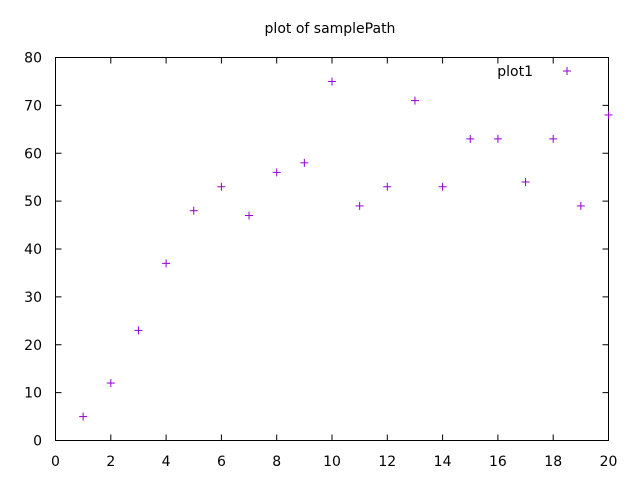 This screenshot has height=480, width=640. I want to click on y-tick-label: 0, so click(37, 442).